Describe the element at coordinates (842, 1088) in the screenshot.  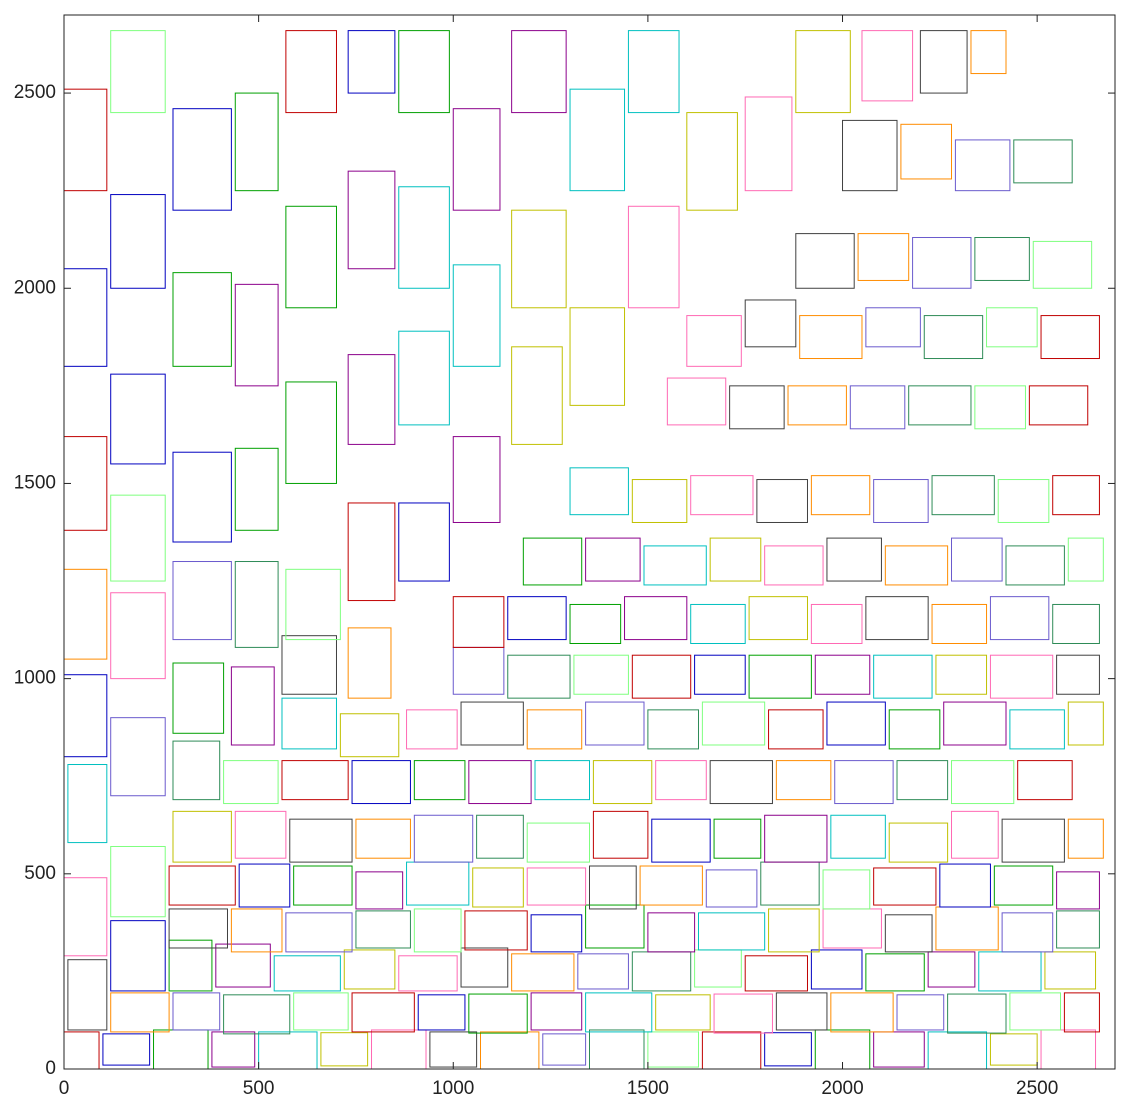
I see `x-tick-label: 2000` at that location.